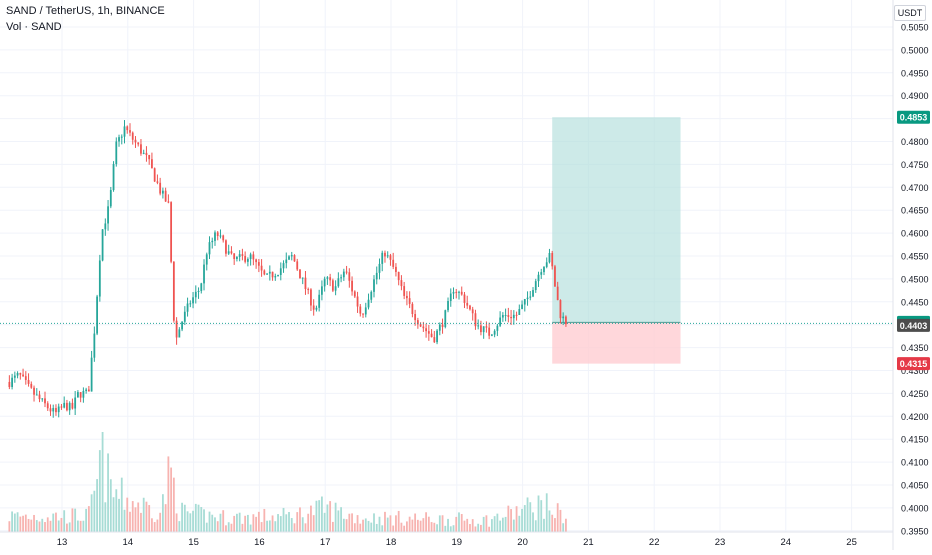 The width and height of the screenshot is (932, 555). I want to click on y-tick-label: 0.4550, so click(915, 257).